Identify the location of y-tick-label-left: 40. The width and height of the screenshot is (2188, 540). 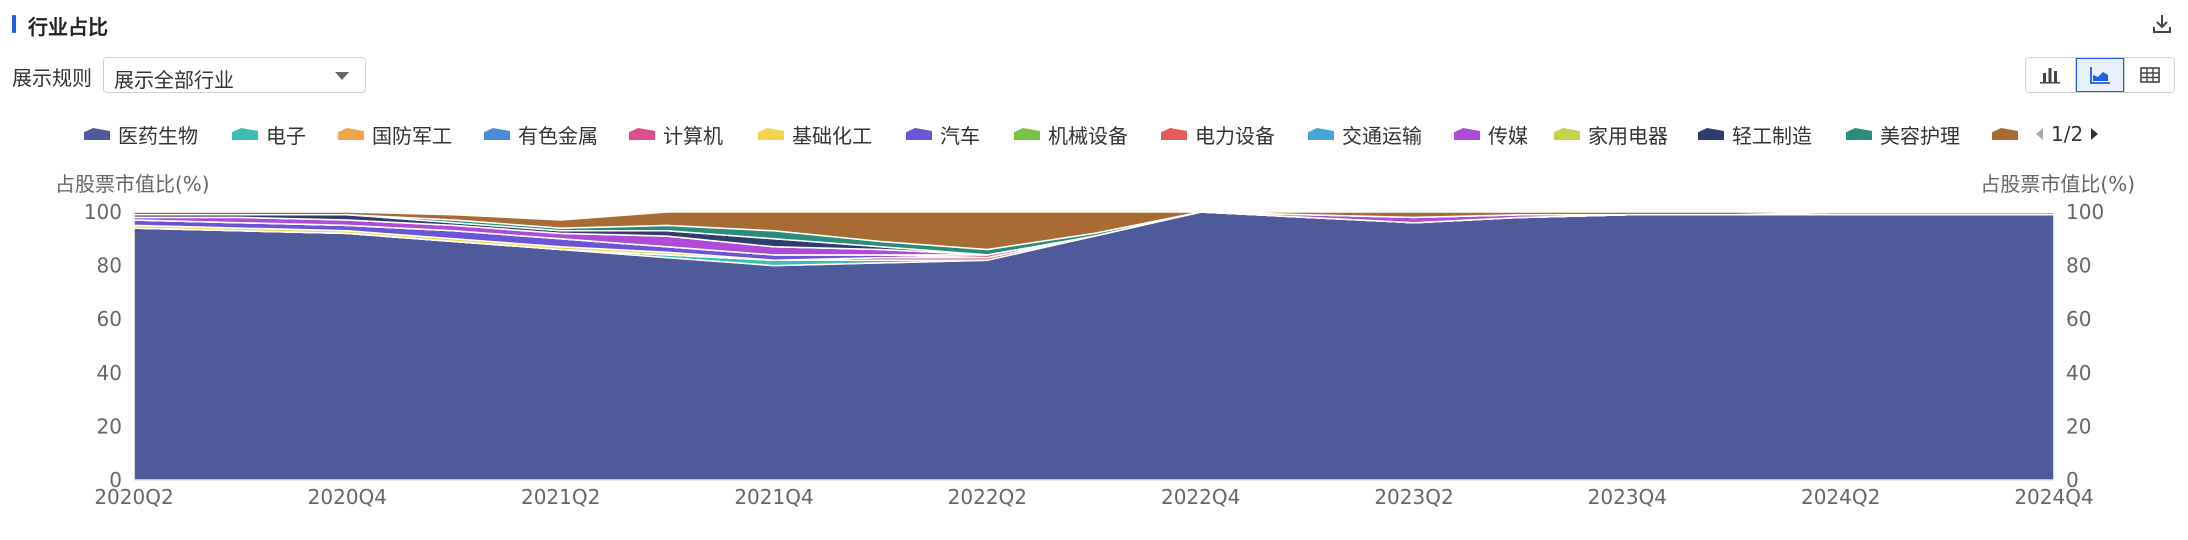
(109, 373).